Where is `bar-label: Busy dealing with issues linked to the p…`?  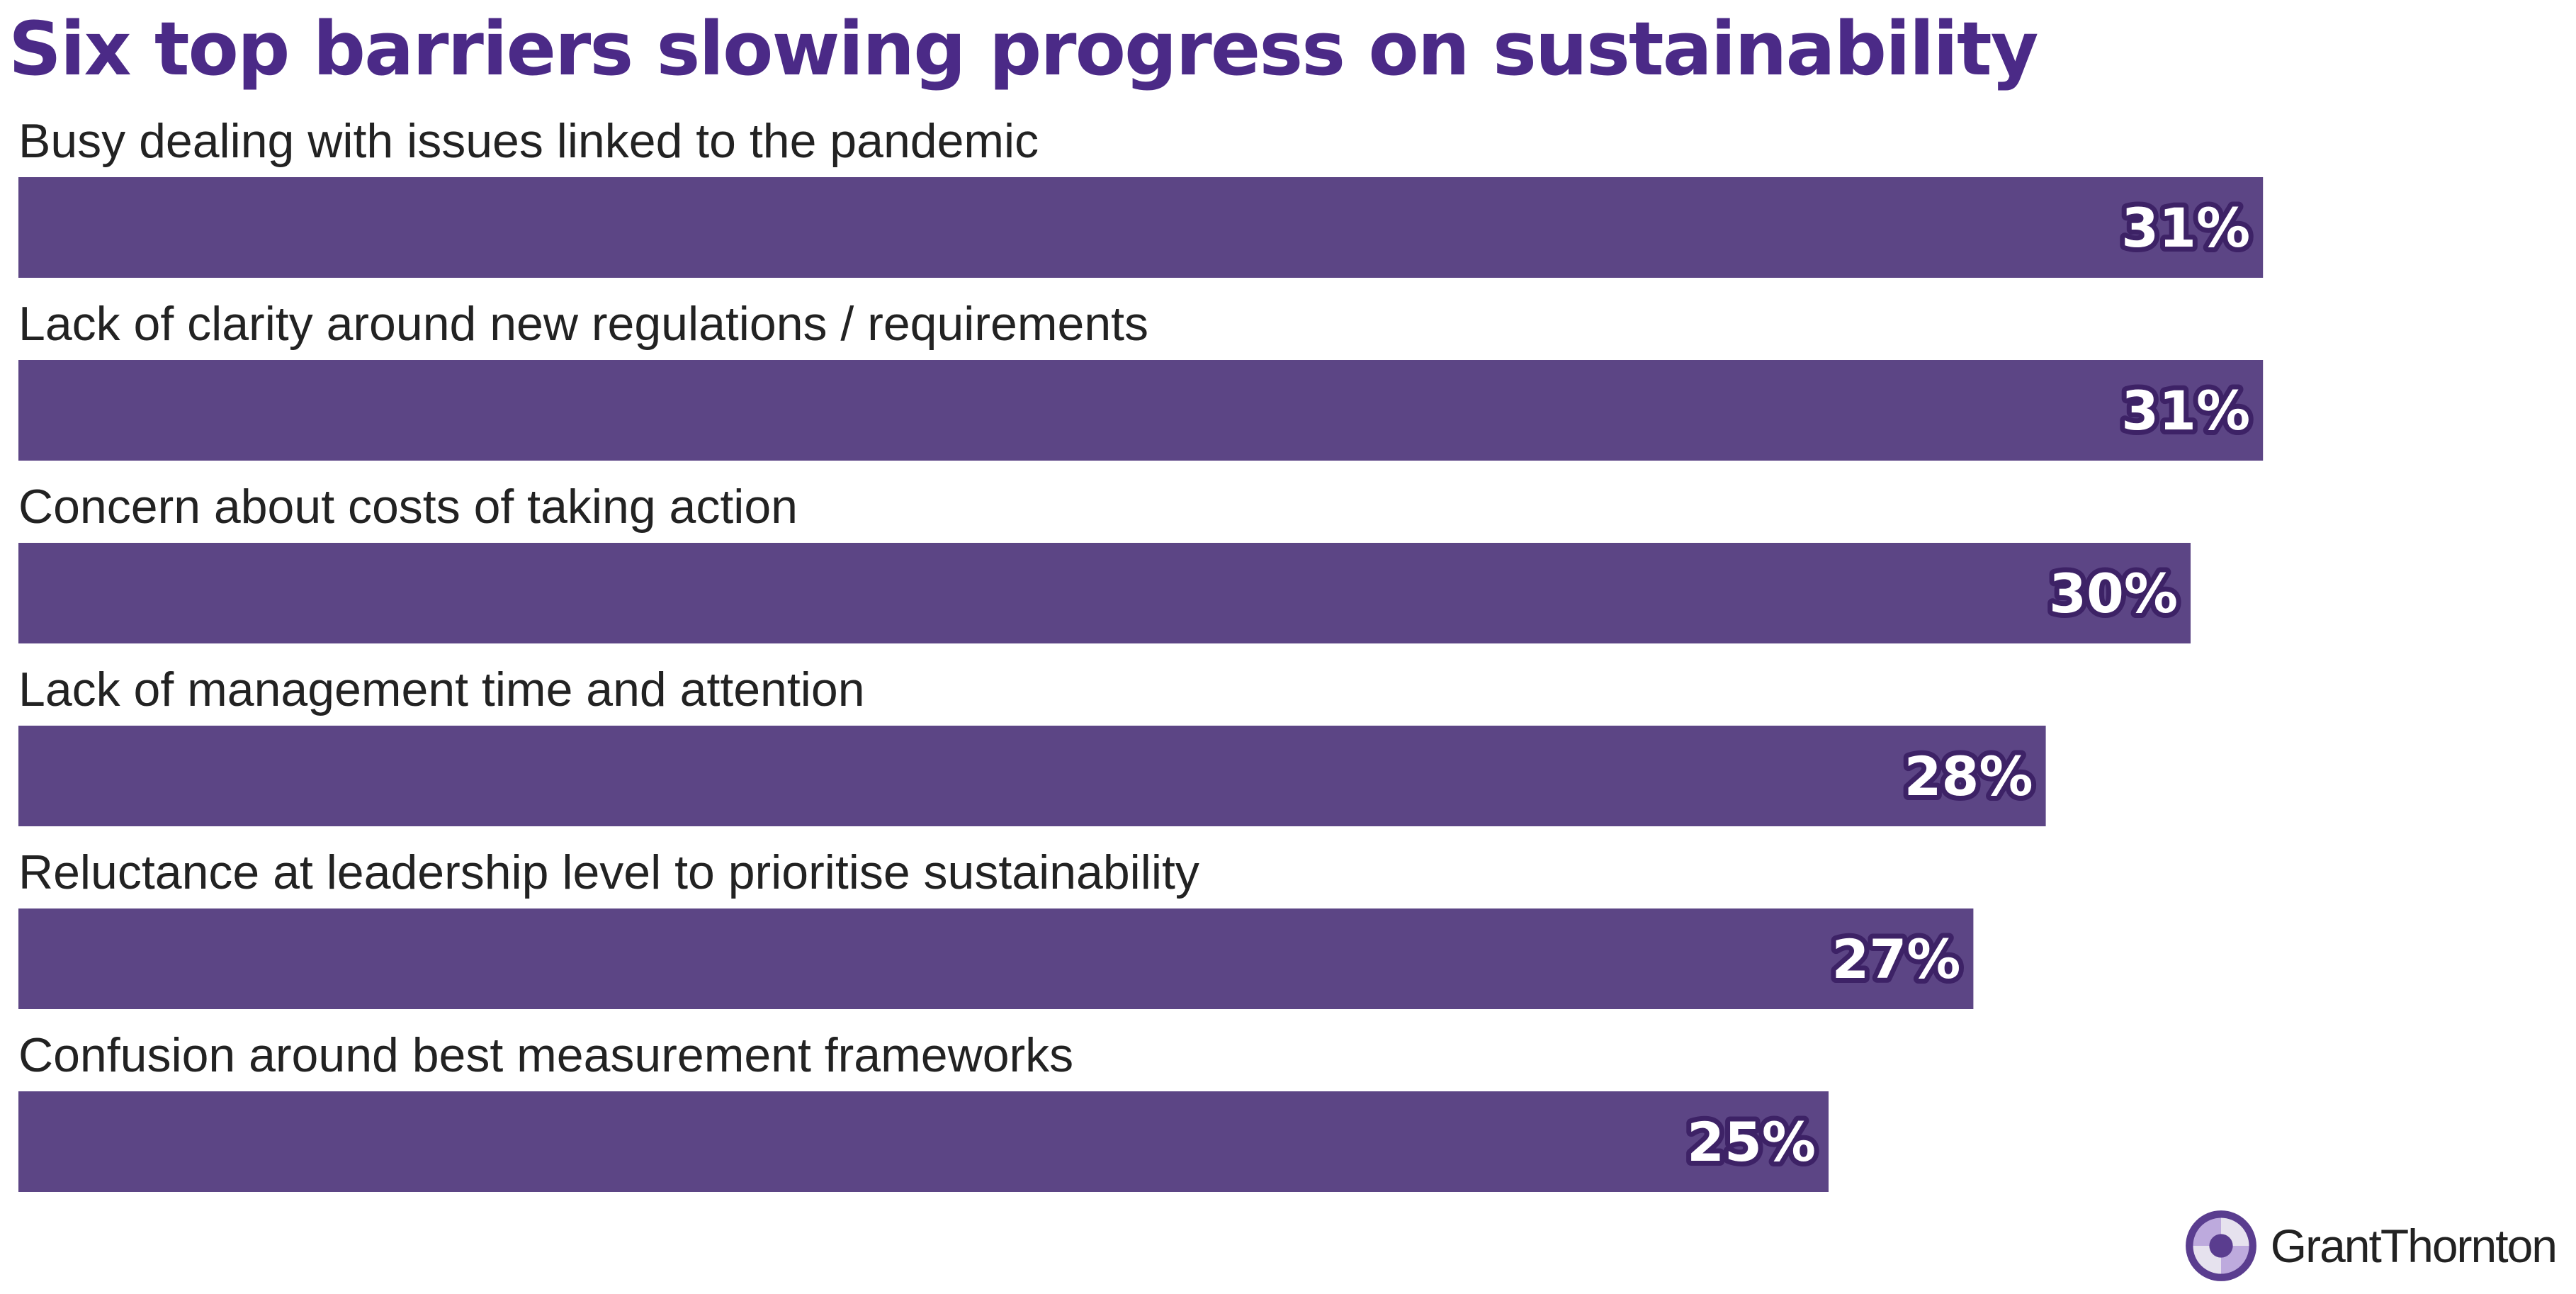
bar-label: Busy dealing with issues linked to the p… is located at coordinates (528, 141).